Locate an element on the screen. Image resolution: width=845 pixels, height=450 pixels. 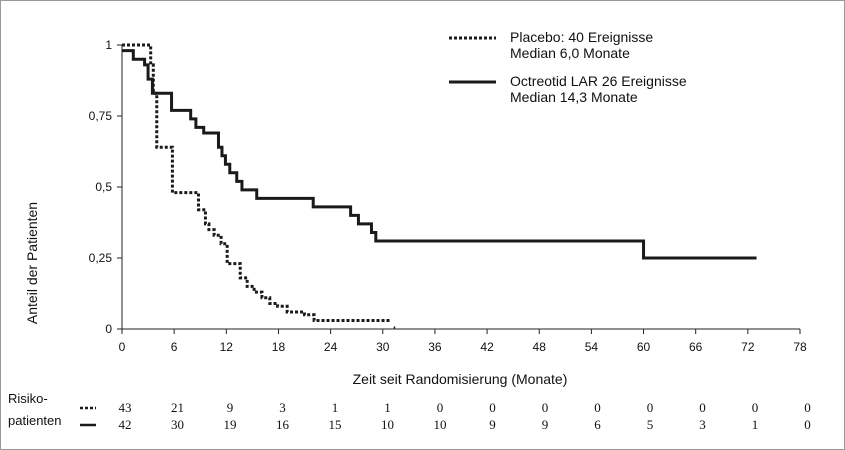
risk-count: 43 is located at coordinates (125, 407).